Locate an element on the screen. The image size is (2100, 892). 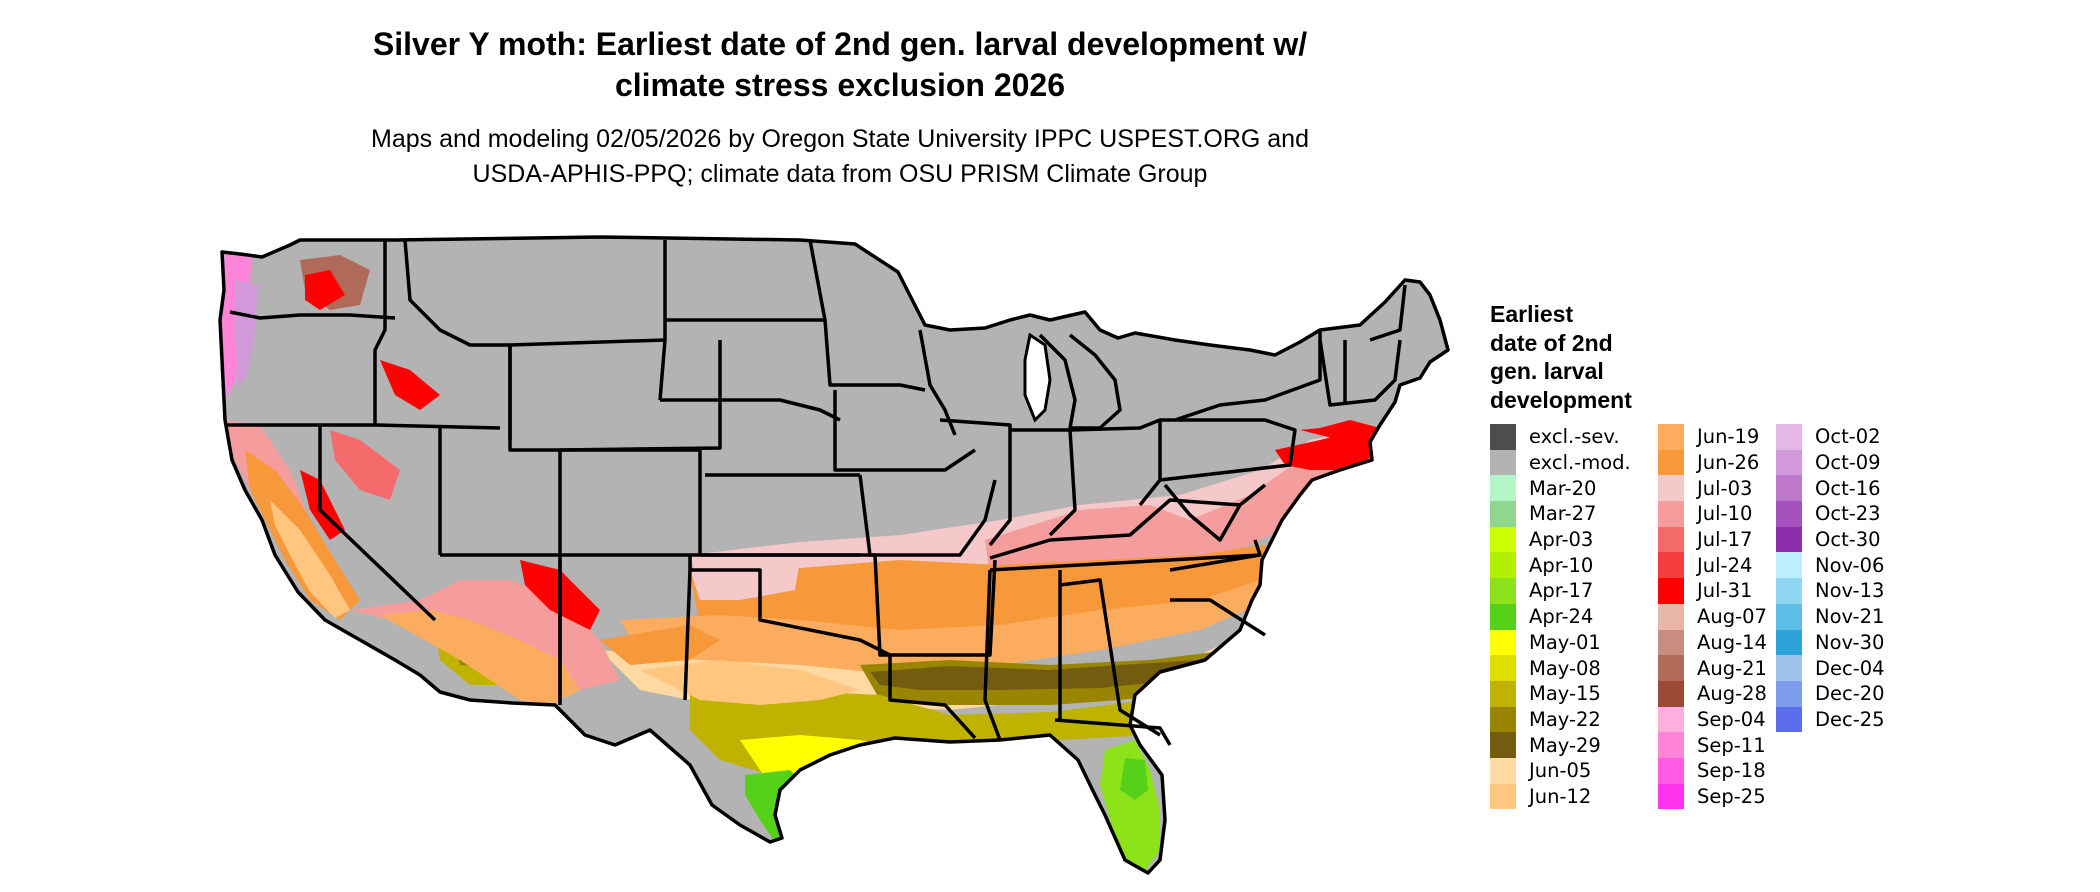
maine-border is located at coordinates (1388, 313).